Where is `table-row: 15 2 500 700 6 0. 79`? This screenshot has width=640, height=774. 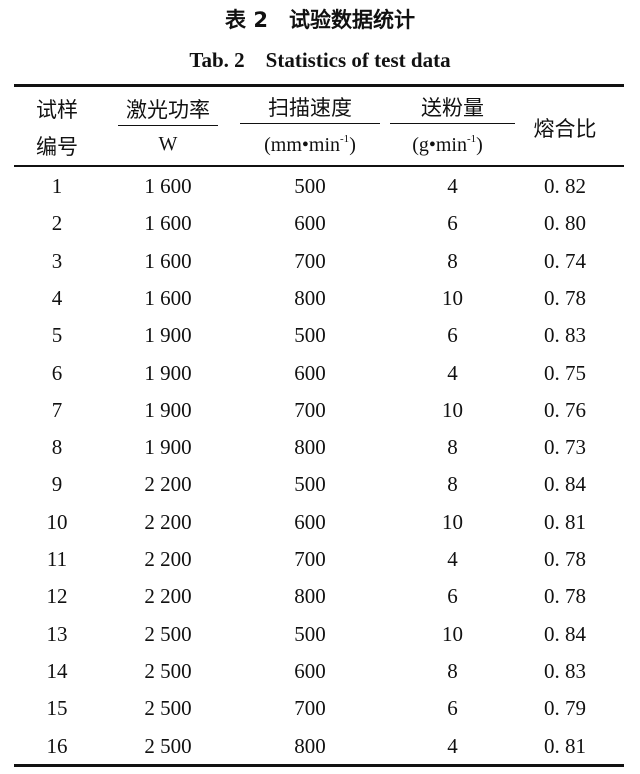 table-row: 15 2 500 700 6 0. 79 is located at coordinates (320, 708).